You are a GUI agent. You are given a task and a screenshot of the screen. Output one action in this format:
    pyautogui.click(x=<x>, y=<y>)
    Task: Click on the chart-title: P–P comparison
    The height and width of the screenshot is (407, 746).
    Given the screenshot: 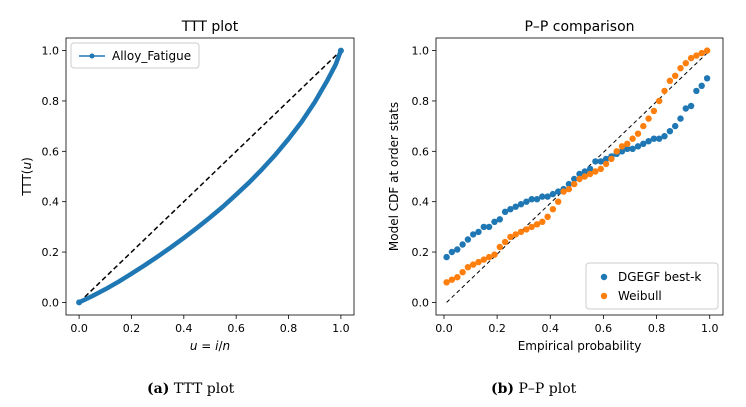 What is the action you would take?
    pyautogui.click(x=579, y=27)
    